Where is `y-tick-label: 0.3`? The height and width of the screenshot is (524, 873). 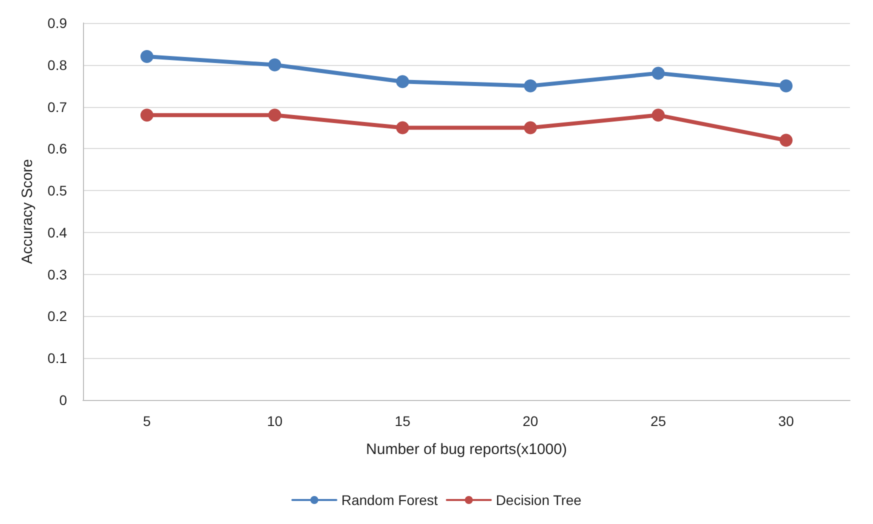 y-tick-label: 0.3 is located at coordinates (58, 274).